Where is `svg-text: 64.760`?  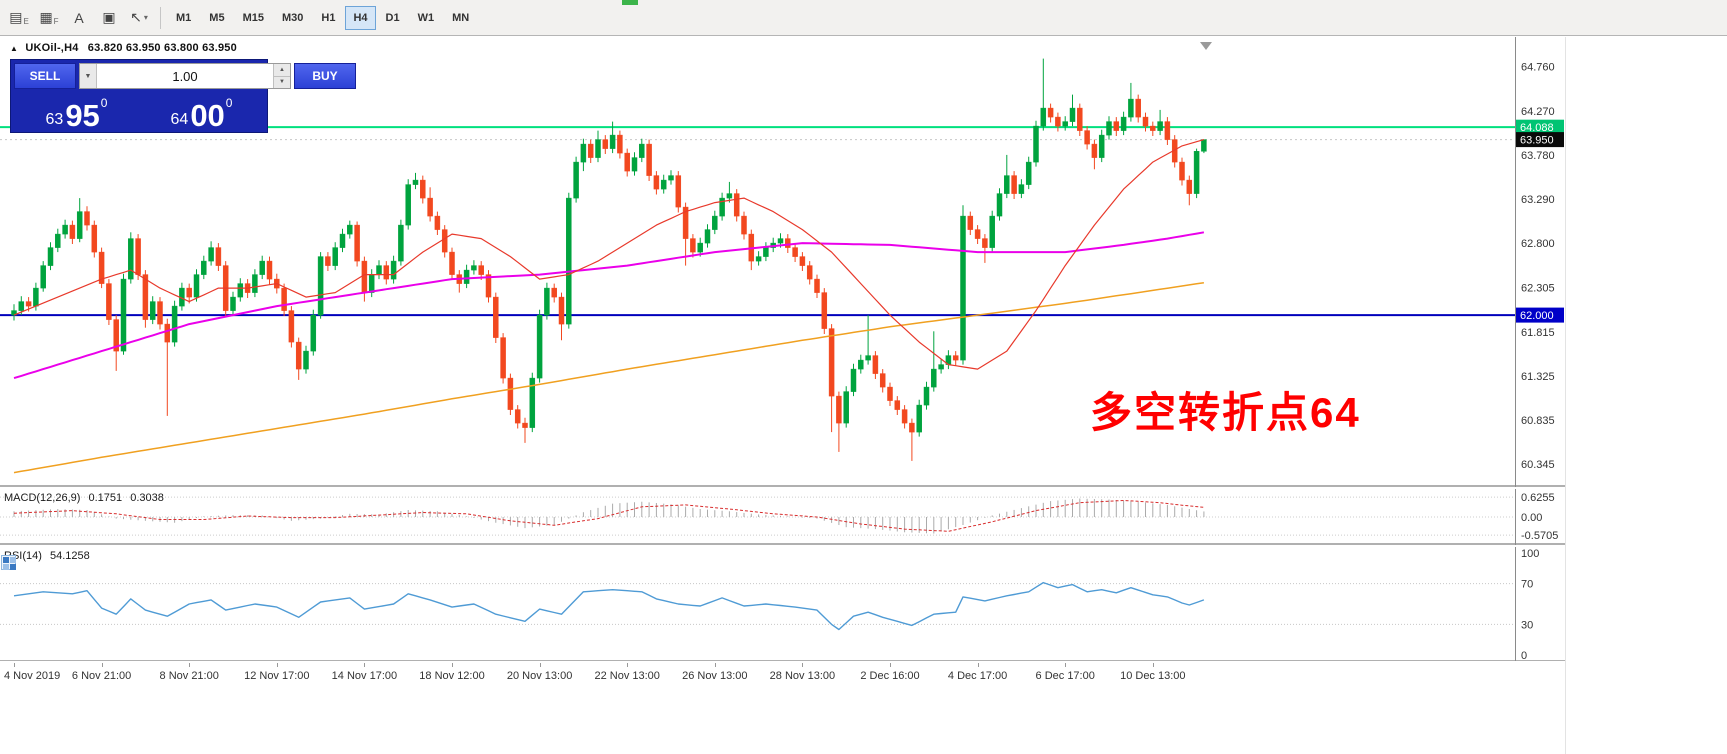
svg-text: 64.760 is located at coordinates (1538, 68).